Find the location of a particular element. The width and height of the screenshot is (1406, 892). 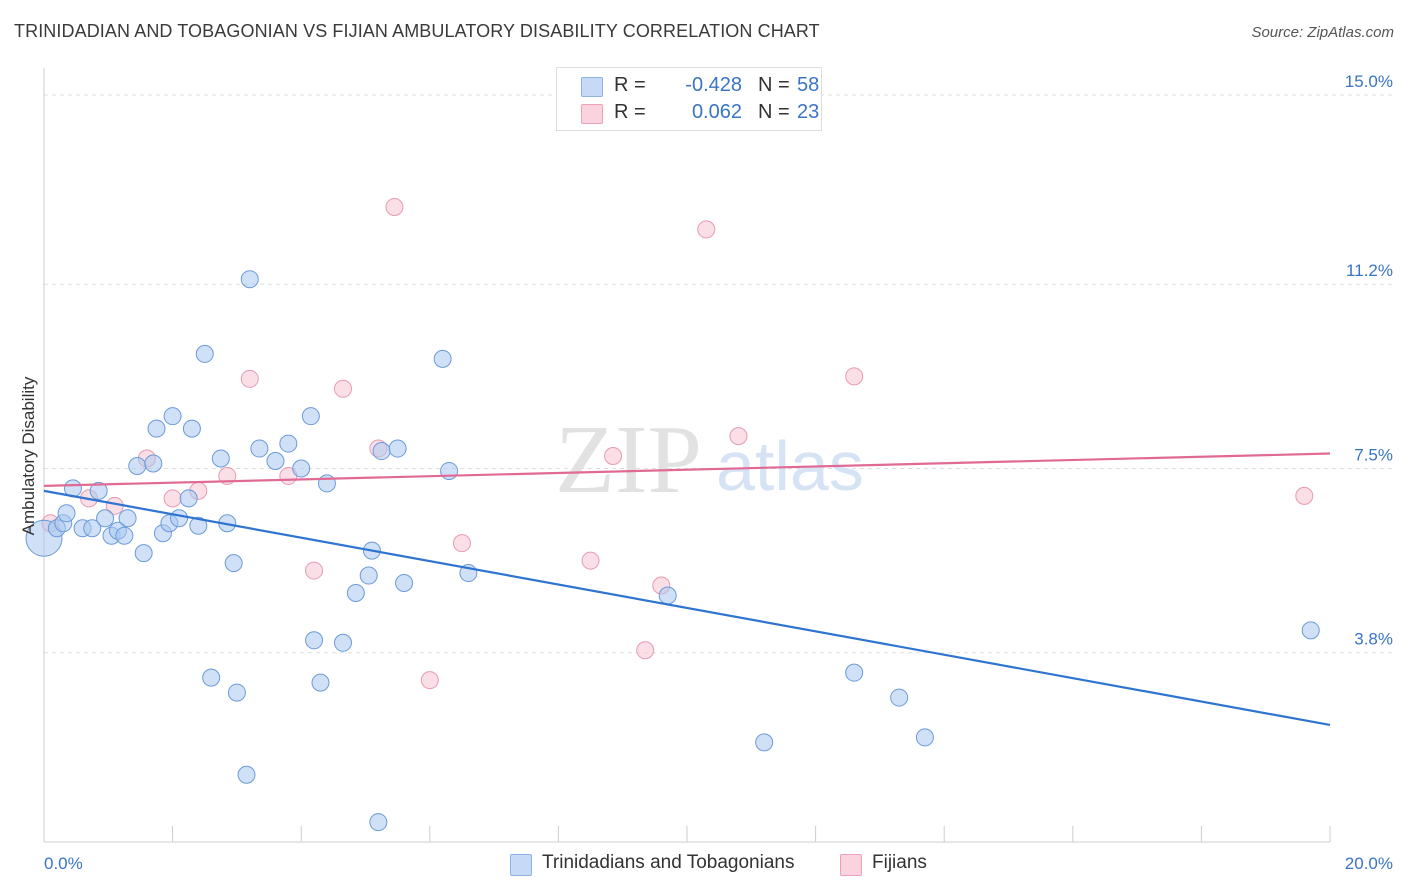

y-tick-label: 3.8% is located at coordinates (1373, 639).